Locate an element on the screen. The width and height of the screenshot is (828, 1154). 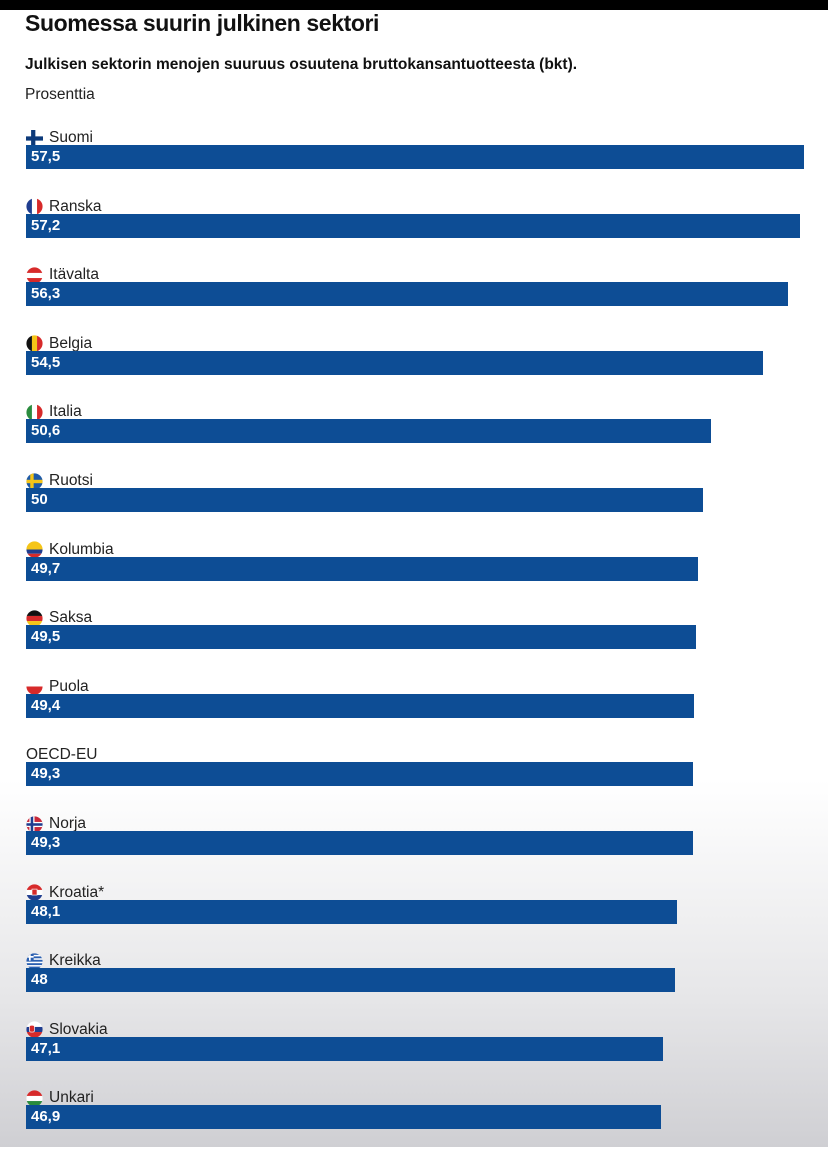
category-name: Italia is located at coordinates (65, 412).